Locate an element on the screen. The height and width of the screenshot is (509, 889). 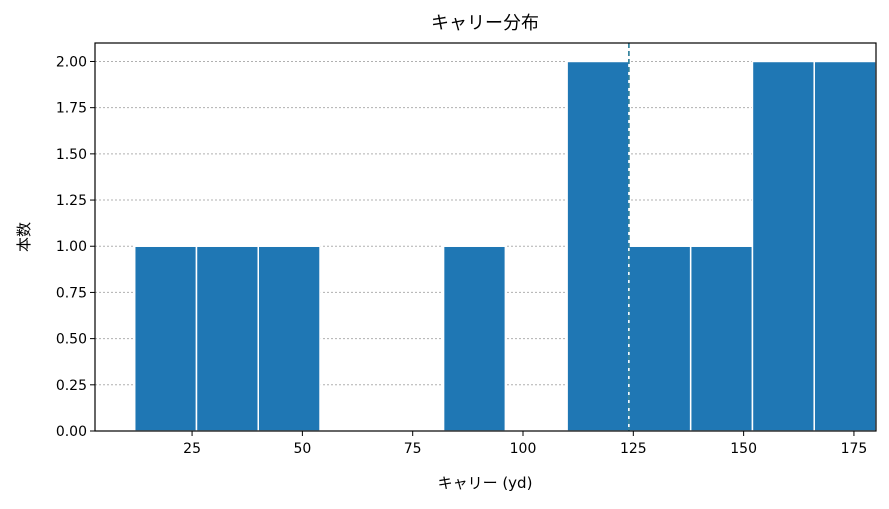
y-tick-label: 1.75 is located at coordinates (71, 109).